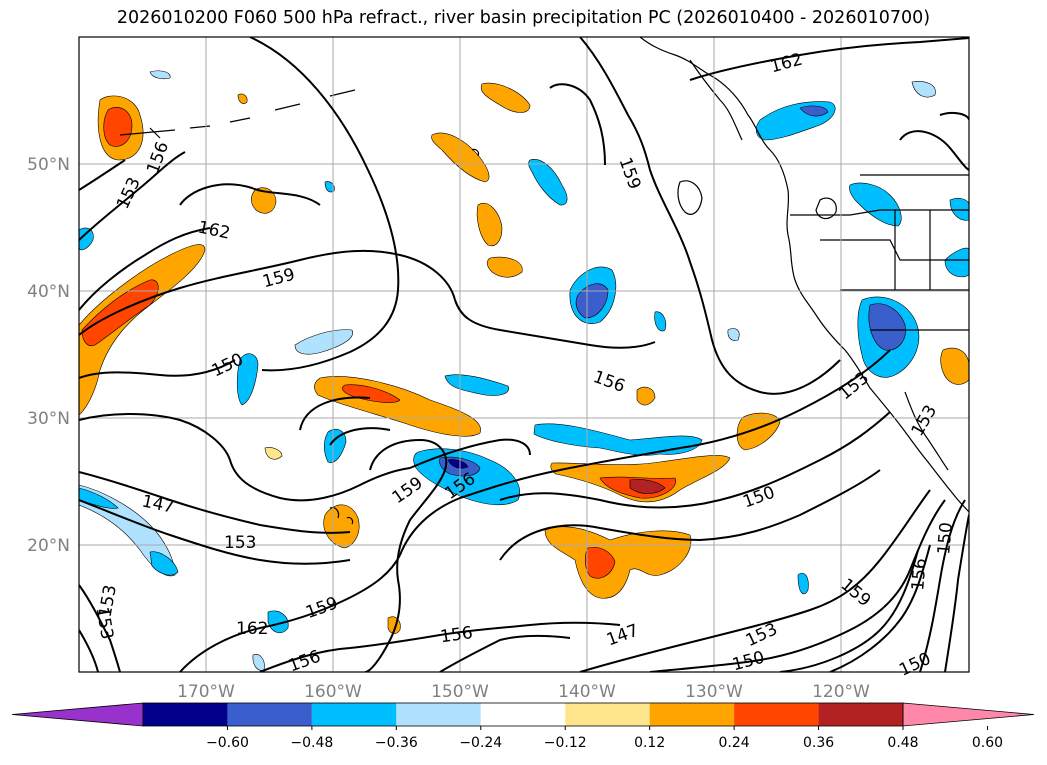  I want to click on lon-label: 140°W, so click(587, 692).